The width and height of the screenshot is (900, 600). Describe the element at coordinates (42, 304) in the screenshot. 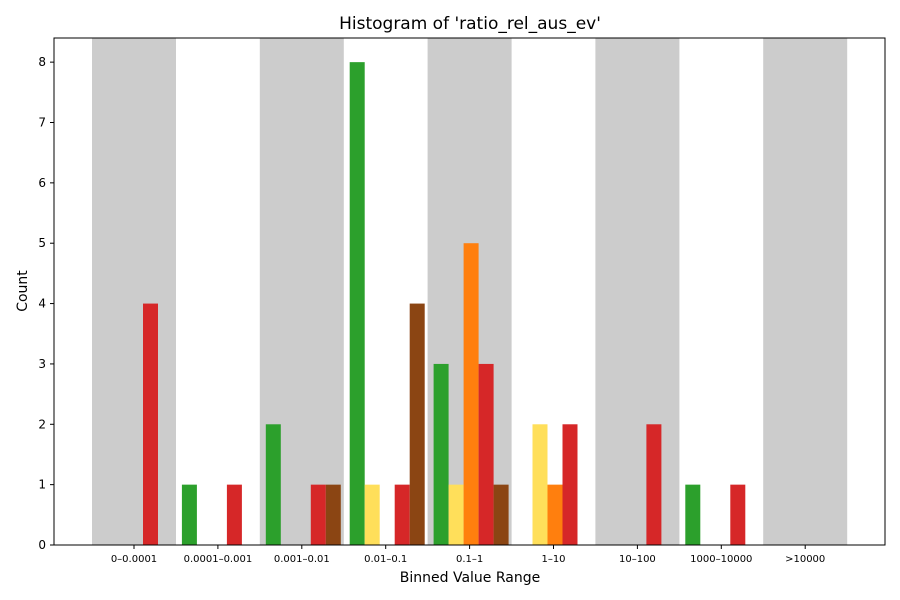

I see `y-tick-label: 4` at that location.